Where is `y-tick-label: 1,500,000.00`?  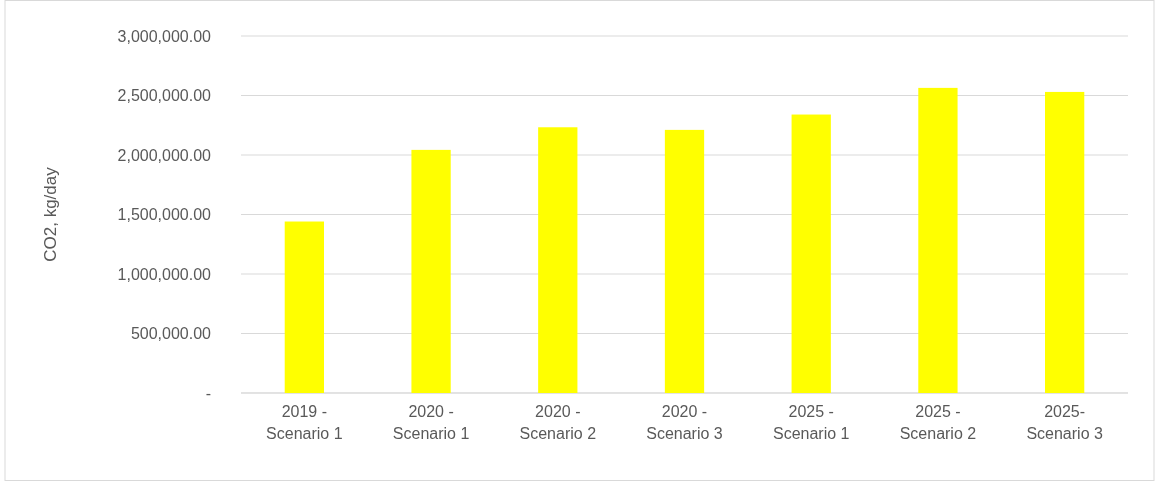
y-tick-label: 1,500,000.00 is located at coordinates (164, 215).